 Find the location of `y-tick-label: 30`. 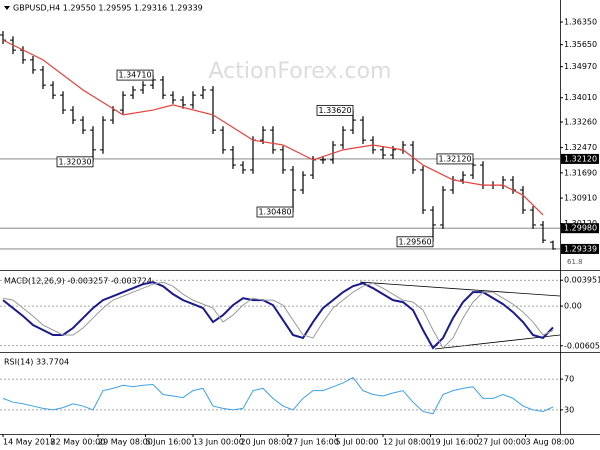

y-tick-label: 30 is located at coordinates (569, 409).